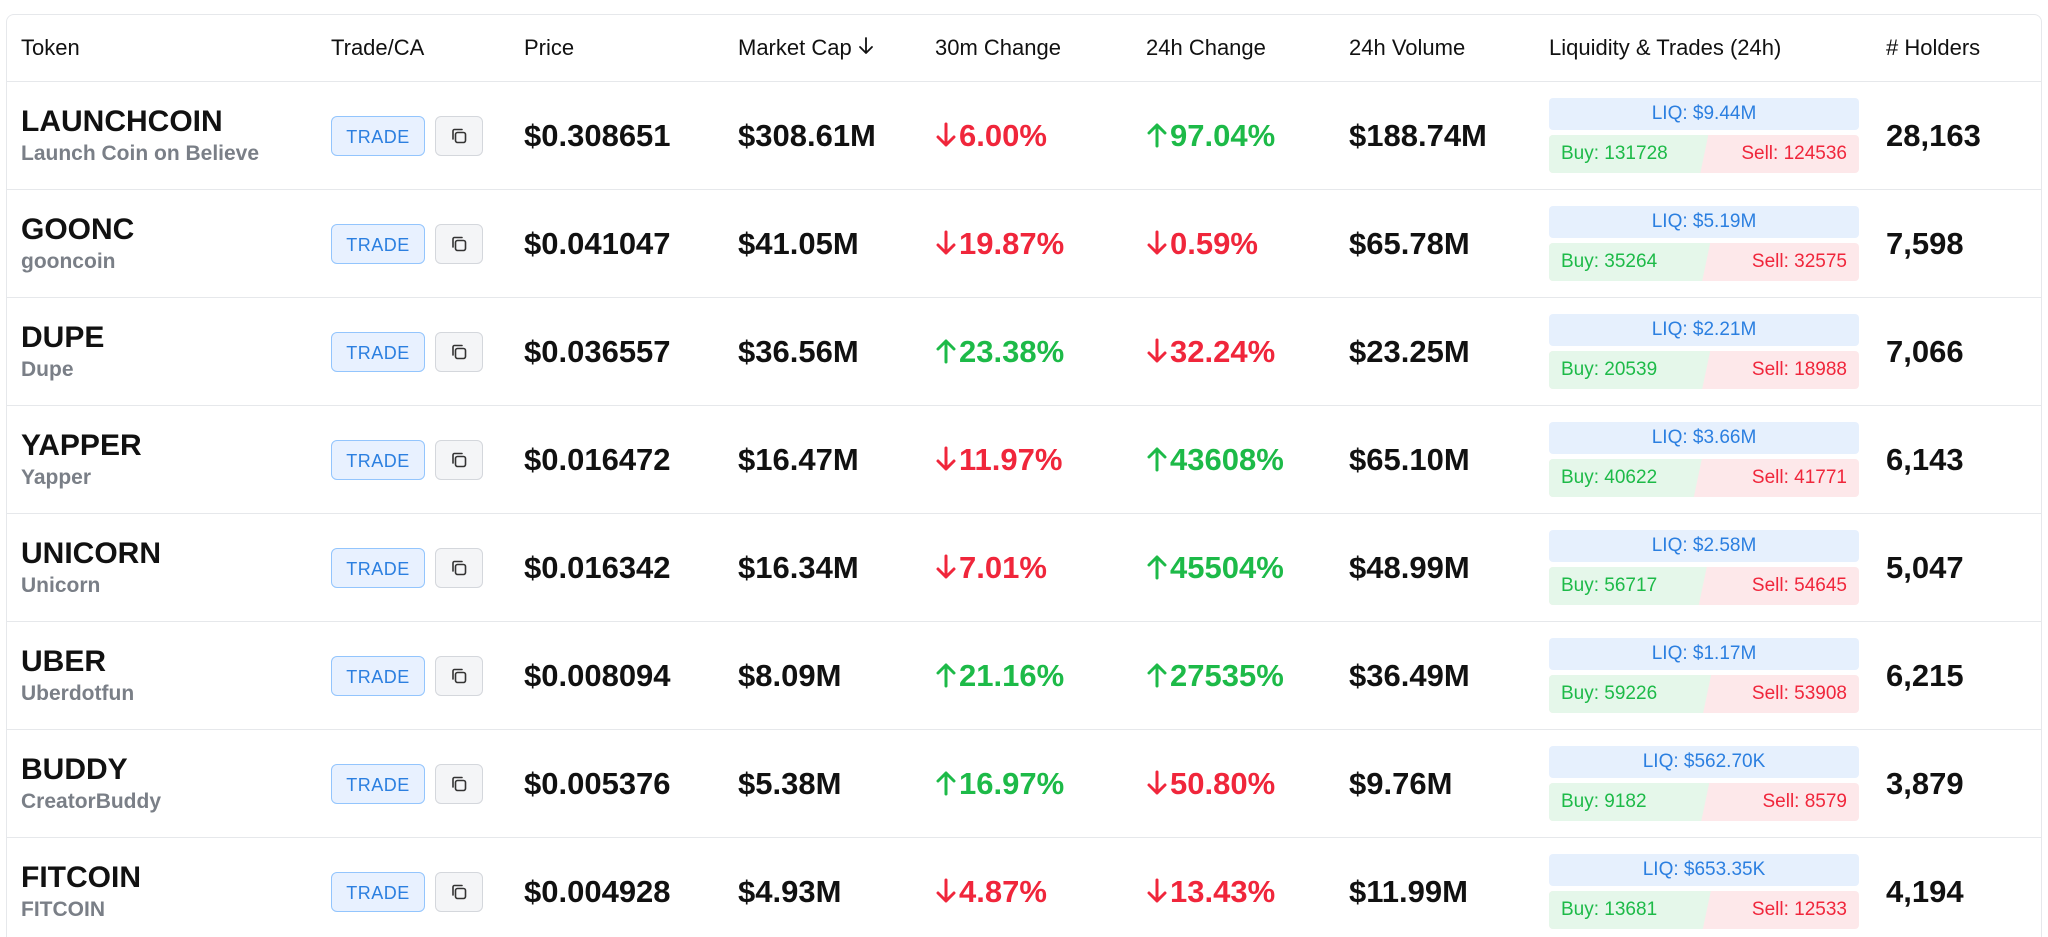 The width and height of the screenshot is (2048, 937). I want to click on change-30m-text: 6.00%, so click(1003, 135).